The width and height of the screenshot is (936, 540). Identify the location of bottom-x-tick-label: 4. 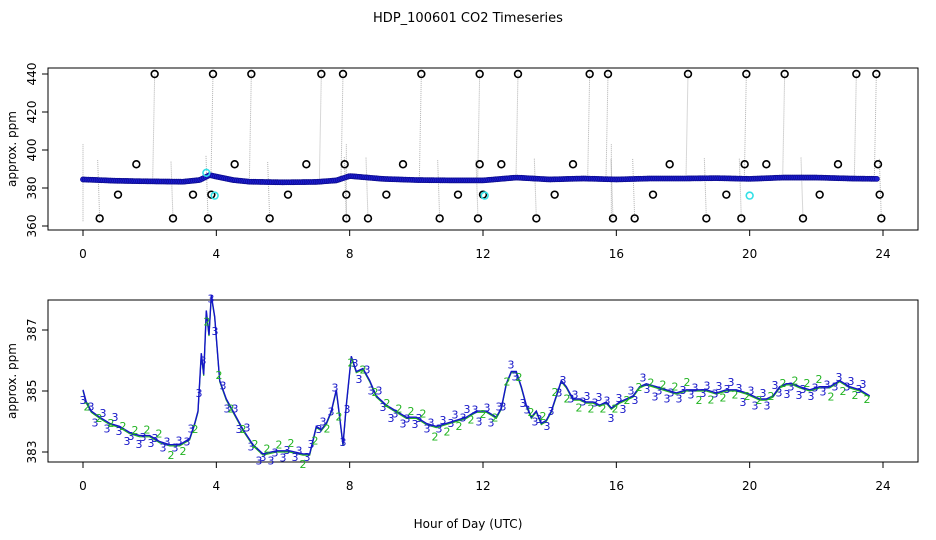
(217, 486).